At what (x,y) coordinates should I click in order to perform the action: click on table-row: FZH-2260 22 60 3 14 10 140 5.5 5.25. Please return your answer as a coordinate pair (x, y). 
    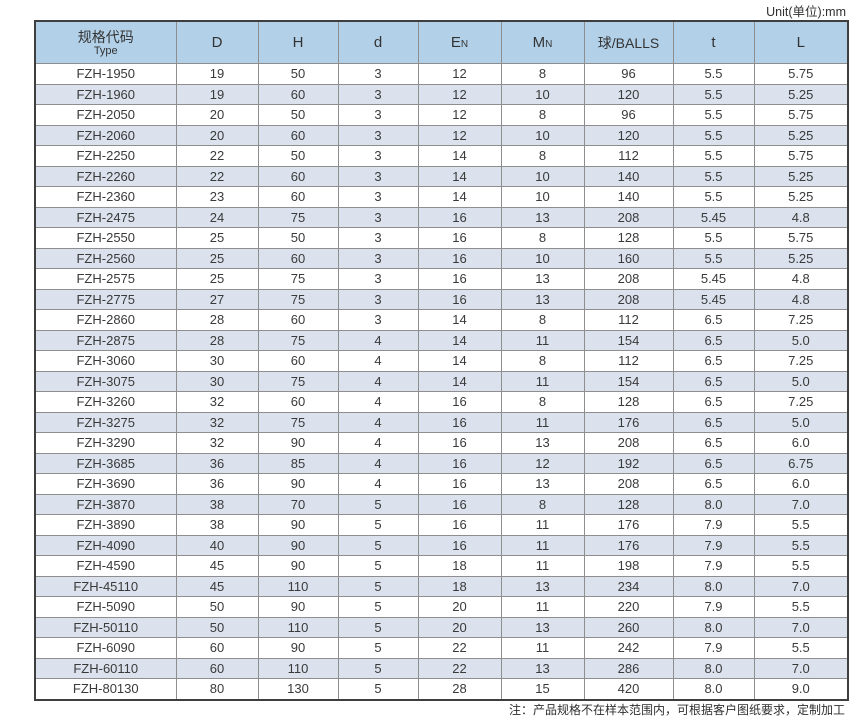
    Looking at the image, I should click on (441, 176).